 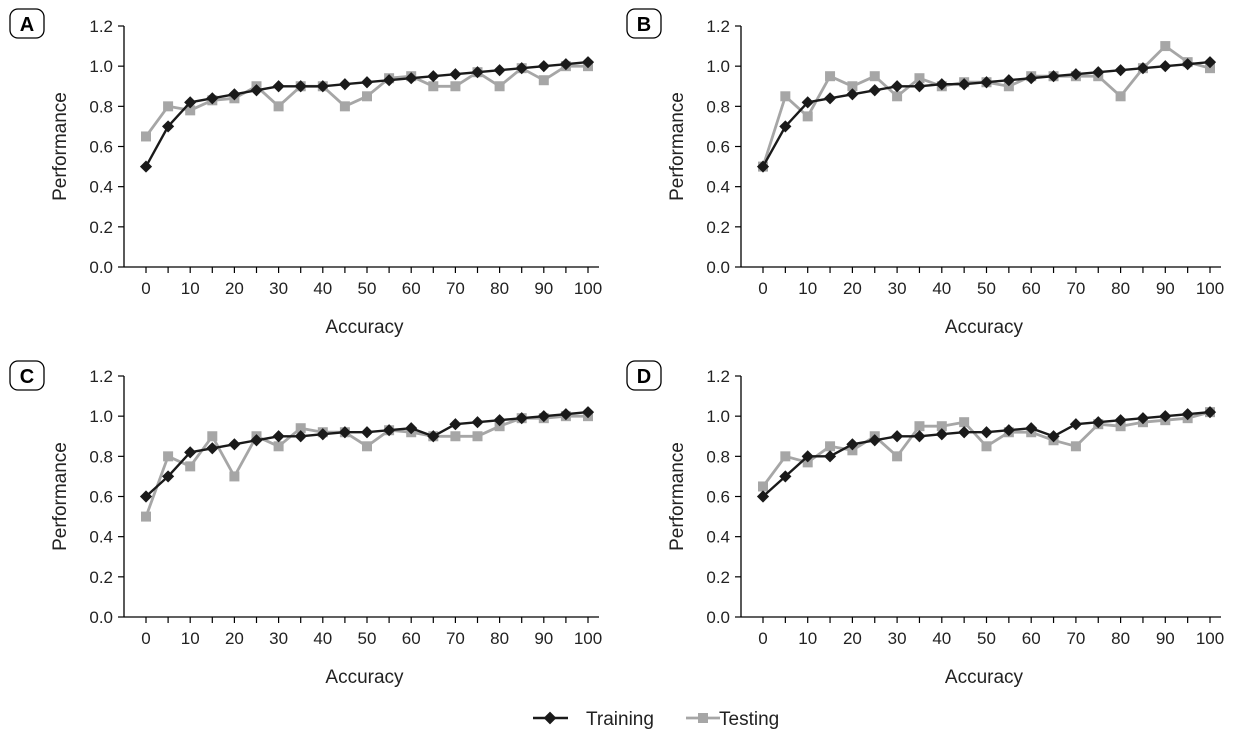 What do you see at coordinates (101, 577) in the screenshot?
I see `y-tick-label: 0.2` at bounding box center [101, 577].